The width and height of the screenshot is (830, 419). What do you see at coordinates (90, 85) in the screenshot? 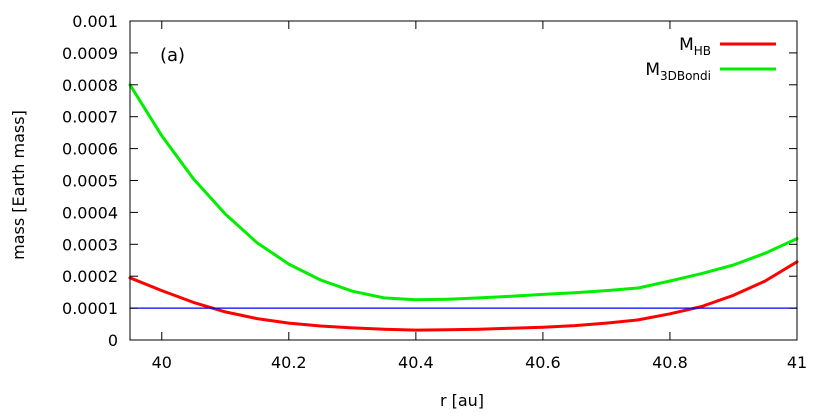
I see `y-tick-label: 0.0008` at bounding box center [90, 85].